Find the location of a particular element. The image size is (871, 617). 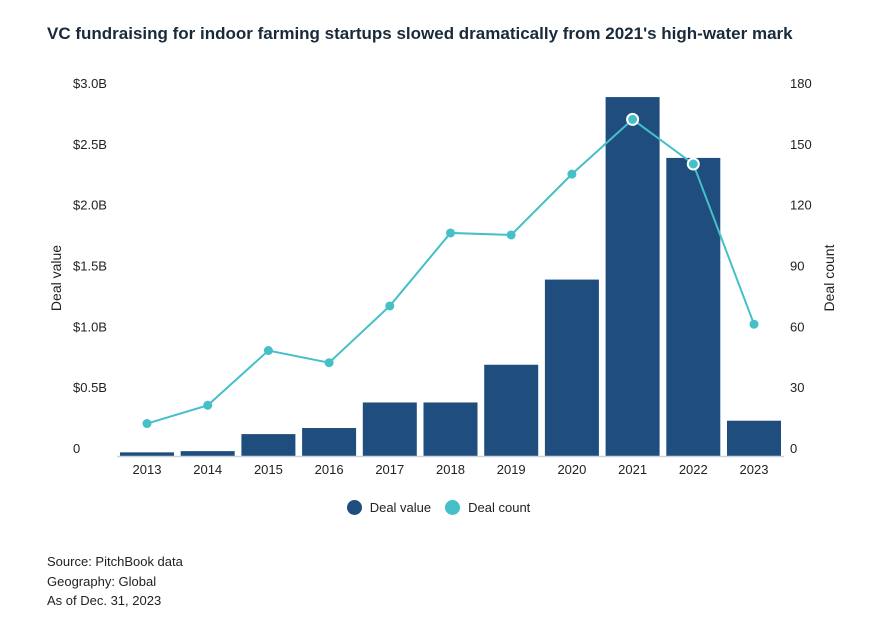

legend-item-deal-count: Deal count is located at coordinates (487, 507).